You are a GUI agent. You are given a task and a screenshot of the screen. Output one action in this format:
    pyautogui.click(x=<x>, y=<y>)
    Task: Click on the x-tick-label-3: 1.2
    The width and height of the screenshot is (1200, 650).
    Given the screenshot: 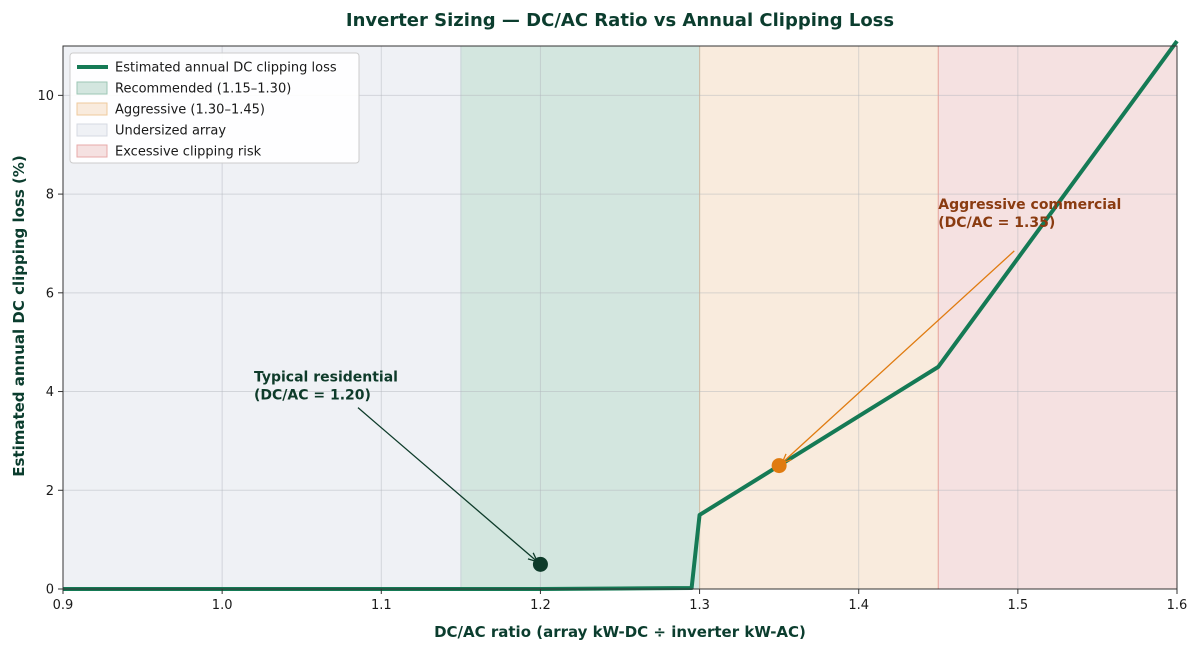 What is the action you would take?
    pyautogui.click(x=540, y=605)
    